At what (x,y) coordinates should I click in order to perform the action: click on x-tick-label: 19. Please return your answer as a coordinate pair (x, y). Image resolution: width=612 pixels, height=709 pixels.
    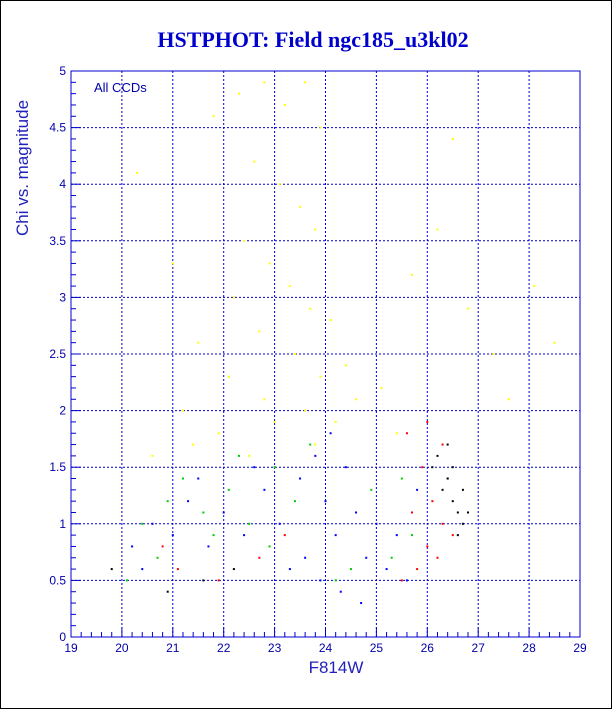
    Looking at the image, I should click on (71, 648).